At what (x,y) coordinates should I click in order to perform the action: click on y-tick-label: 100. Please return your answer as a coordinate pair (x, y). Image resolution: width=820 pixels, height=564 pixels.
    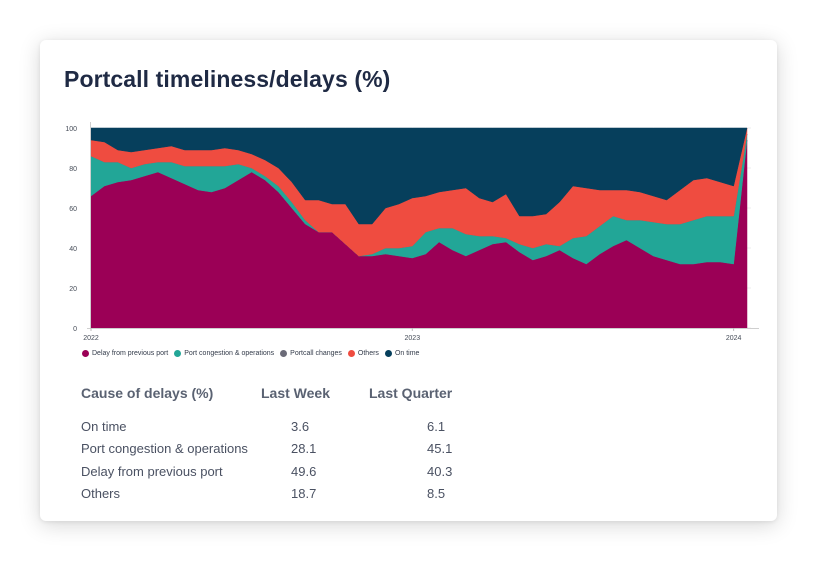
    Looking at the image, I should click on (71, 129).